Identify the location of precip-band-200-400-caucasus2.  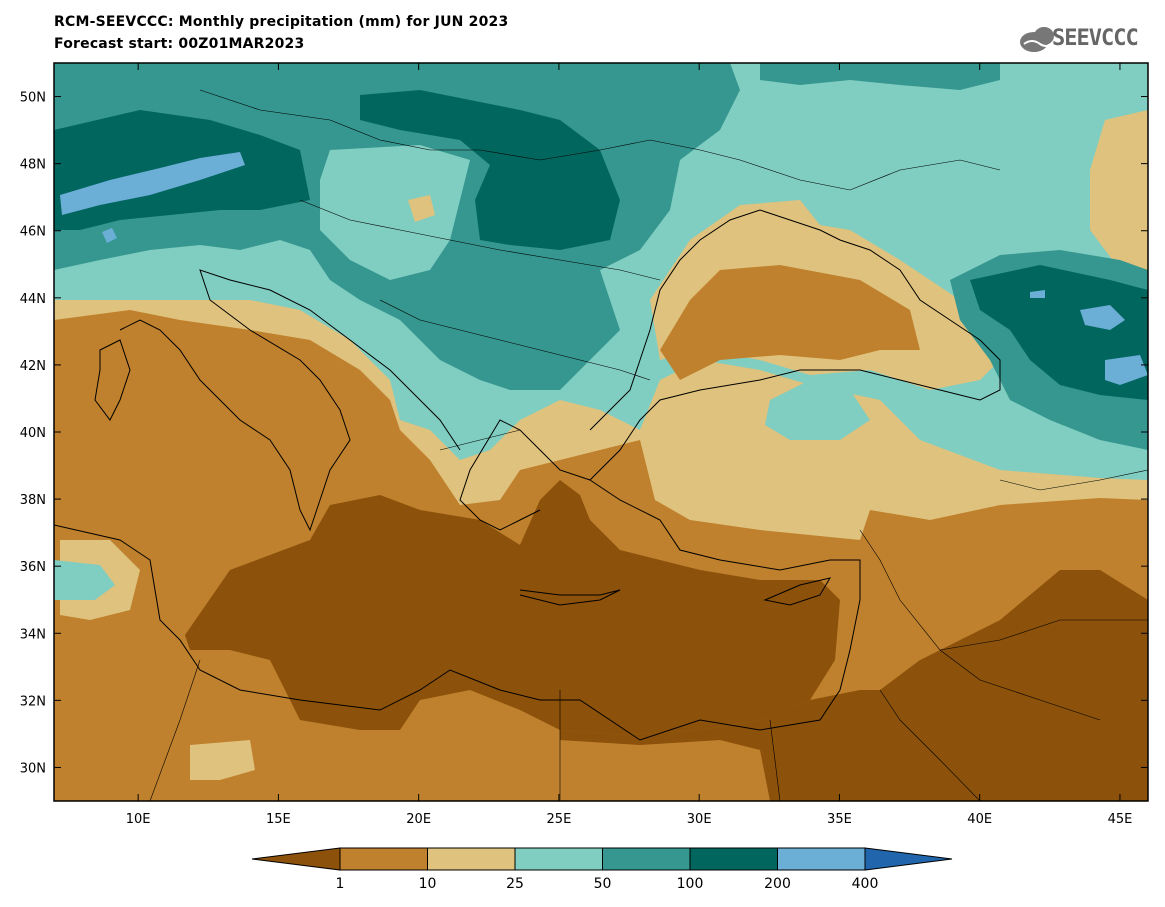
(1126, 370).